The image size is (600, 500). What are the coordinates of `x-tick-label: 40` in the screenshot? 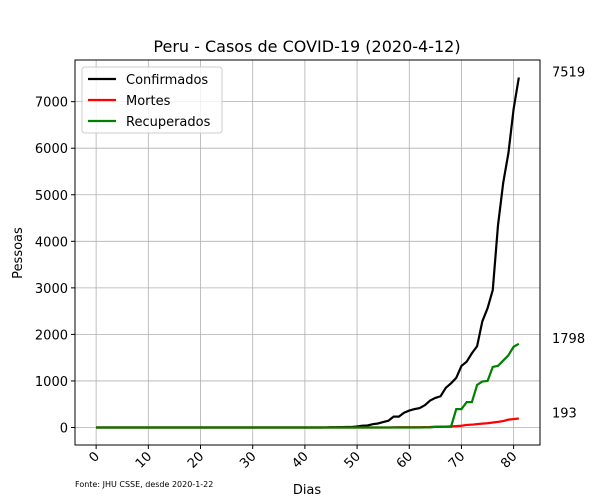 It's located at (300, 460).